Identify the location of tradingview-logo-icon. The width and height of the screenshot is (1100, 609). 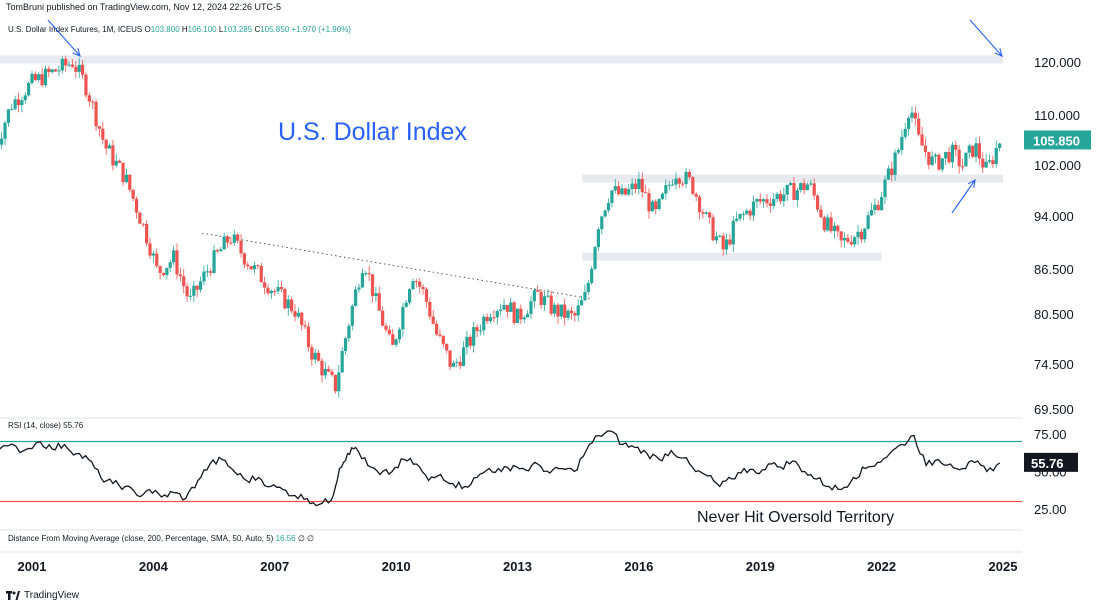
(13, 595).